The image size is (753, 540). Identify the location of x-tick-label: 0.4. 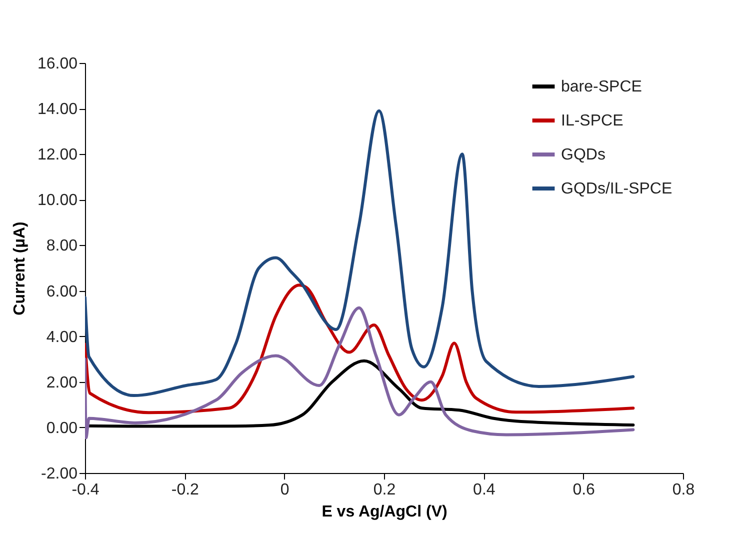
(484, 490).